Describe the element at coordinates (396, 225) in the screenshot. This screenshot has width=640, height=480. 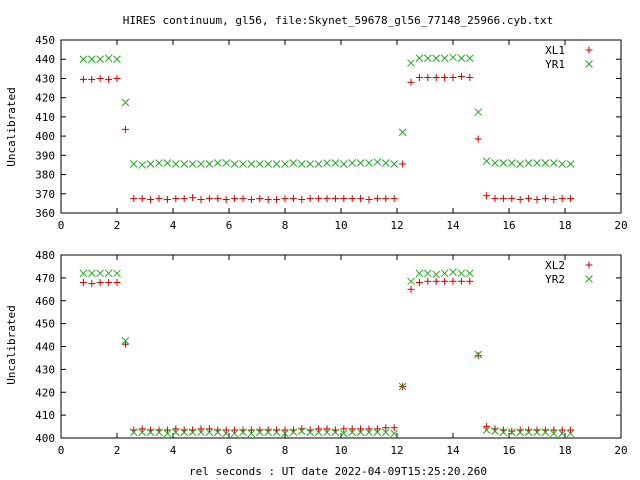
I see `x-tick-label: 12` at that location.